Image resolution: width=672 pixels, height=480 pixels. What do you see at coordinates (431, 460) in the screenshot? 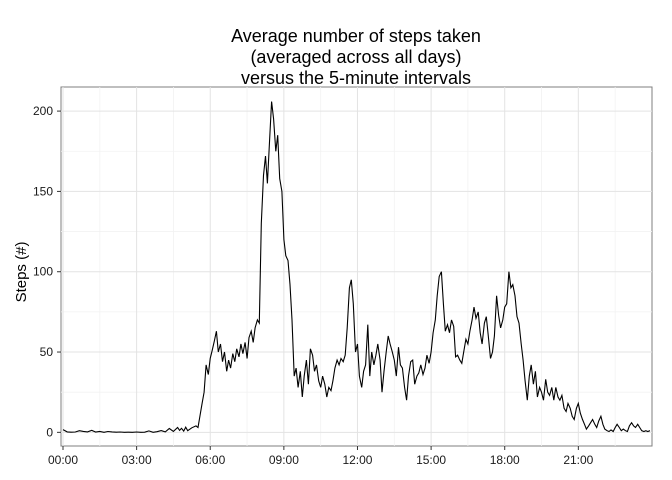
I see `x-tick-label: 15:00` at bounding box center [431, 460].